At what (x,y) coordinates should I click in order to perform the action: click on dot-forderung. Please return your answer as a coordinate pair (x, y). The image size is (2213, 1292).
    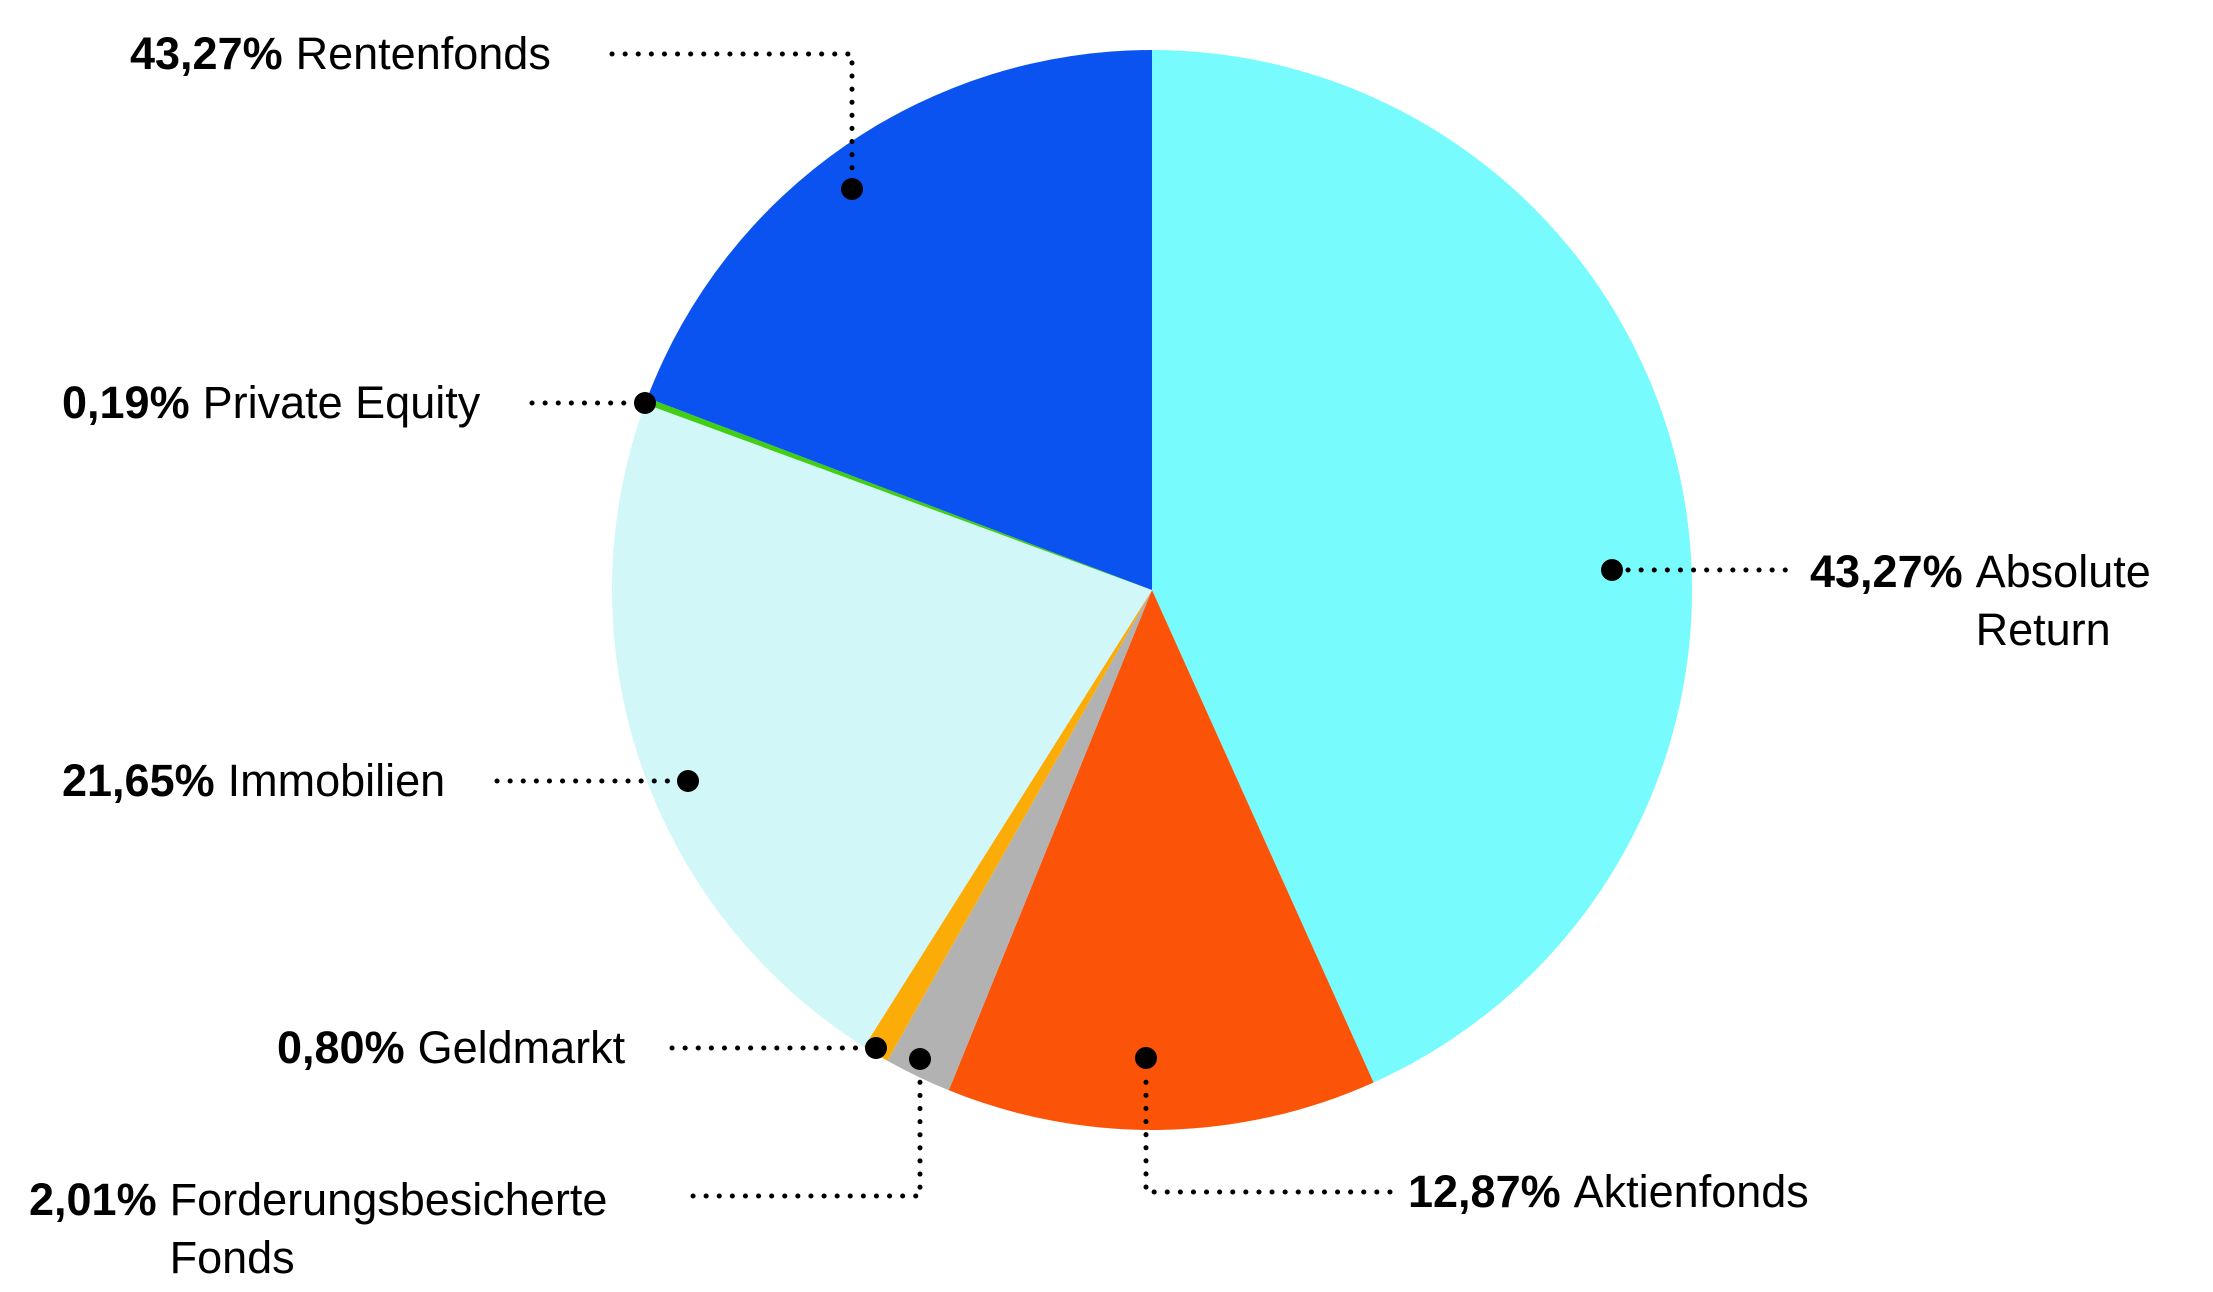
    Looking at the image, I should click on (920, 1059).